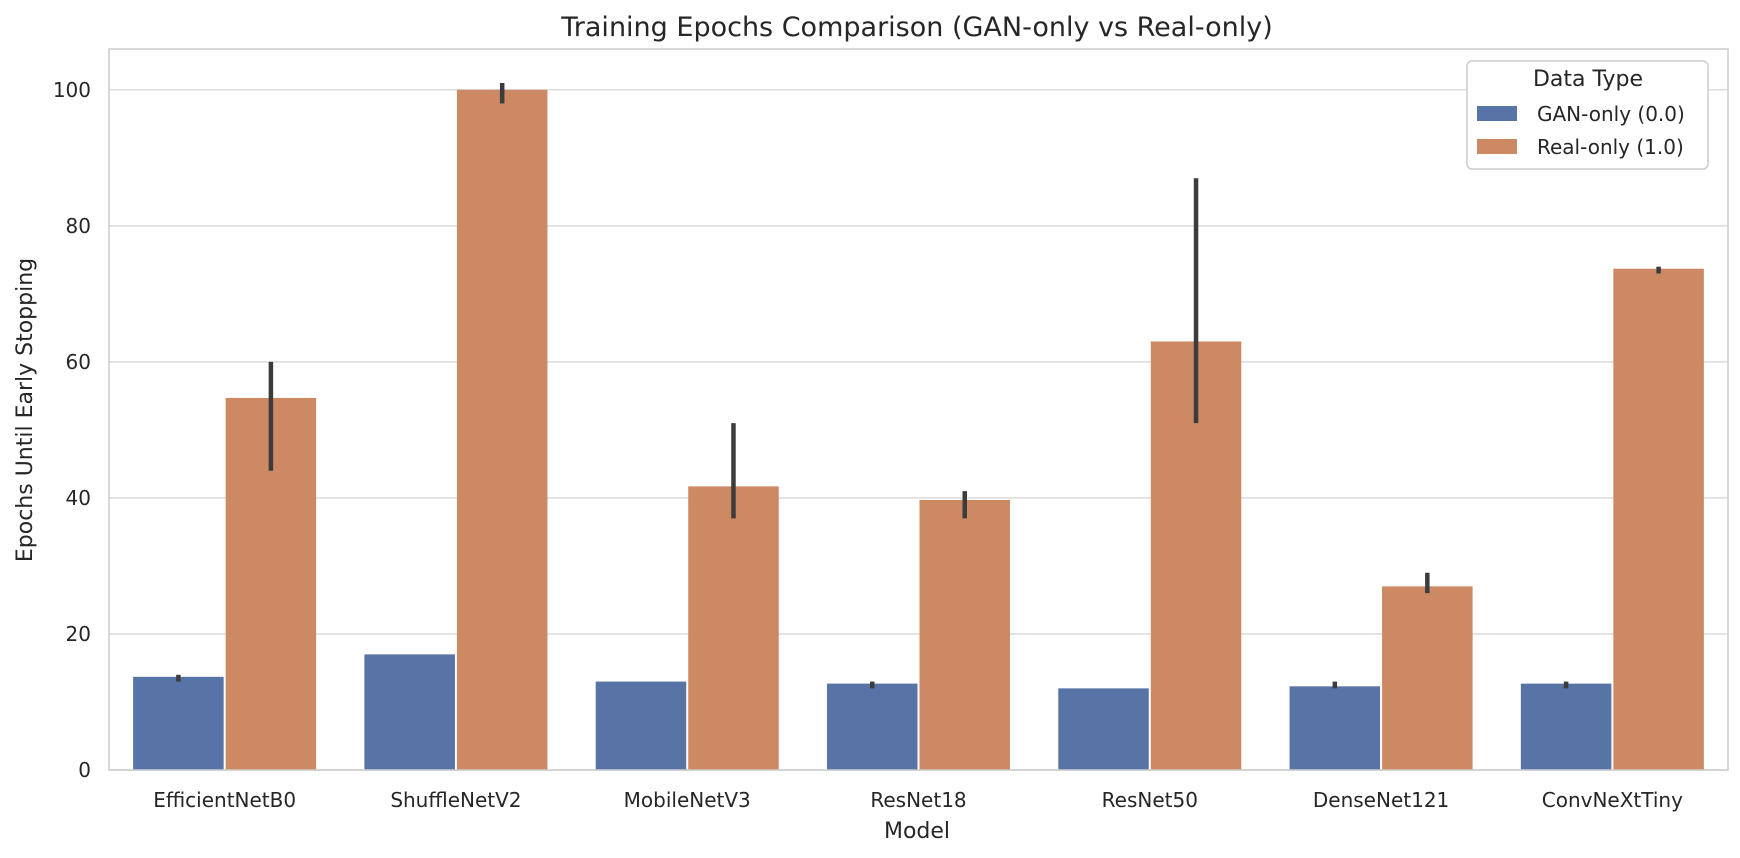 The width and height of the screenshot is (1740, 858). Describe the element at coordinates (78, 362) in the screenshot. I see `y-tick-label: 60` at that location.